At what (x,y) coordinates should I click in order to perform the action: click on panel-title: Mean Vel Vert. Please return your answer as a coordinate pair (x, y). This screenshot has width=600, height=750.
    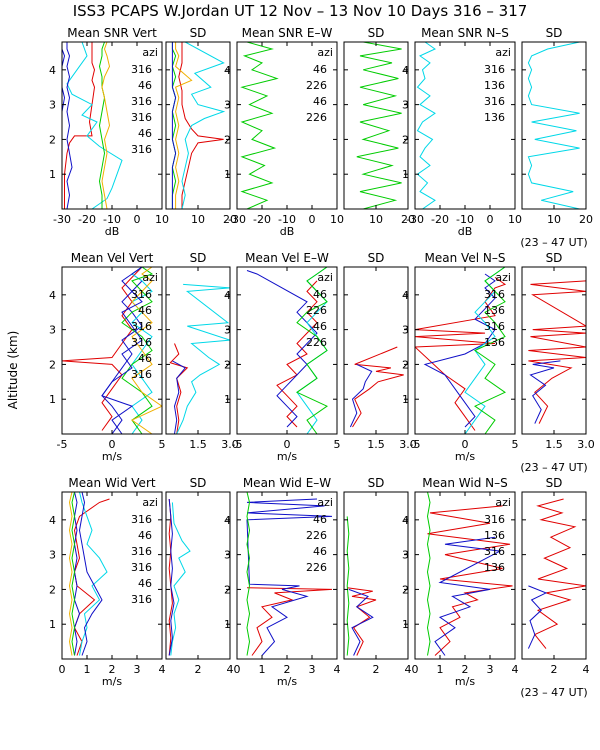
    Looking at the image, I should click on (112, 258).